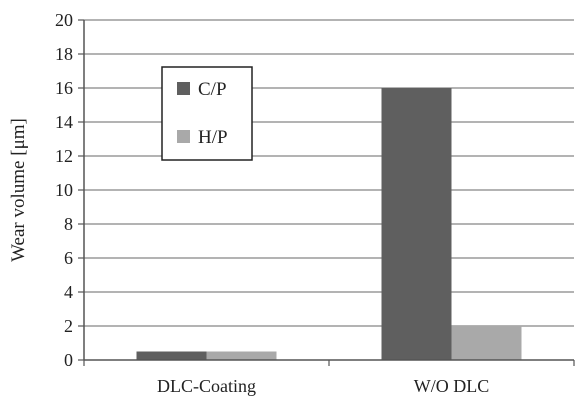  I want to click on legend-label: H/P, so click(213, 137).